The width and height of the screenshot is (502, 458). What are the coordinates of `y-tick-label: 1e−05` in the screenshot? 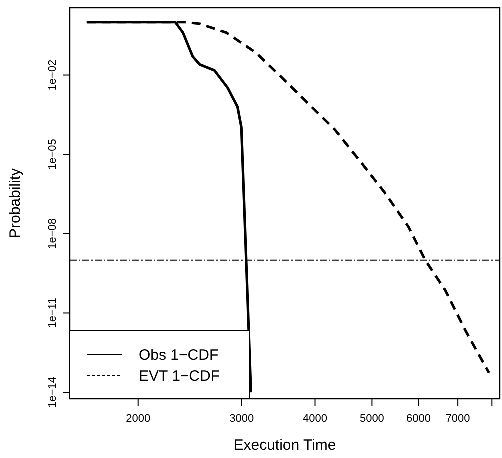 It's located at (53, 154).